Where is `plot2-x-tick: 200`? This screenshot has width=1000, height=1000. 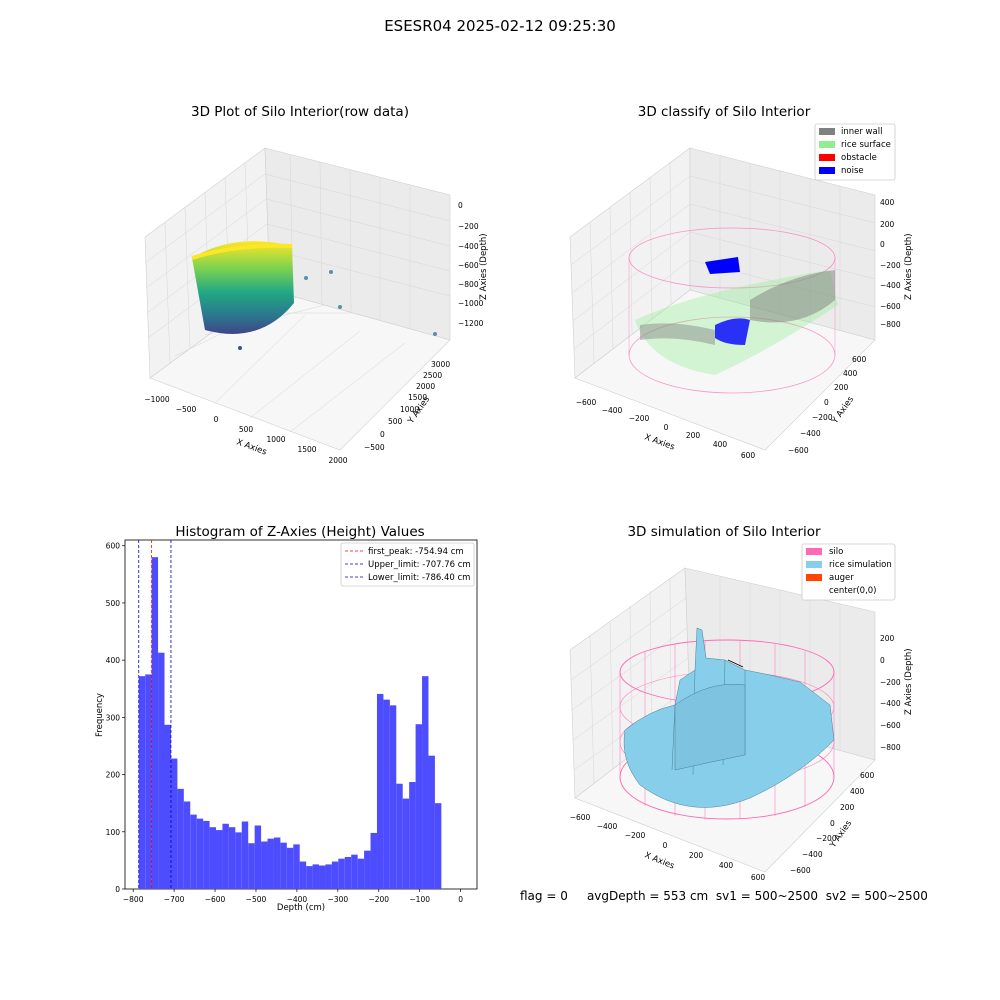
plot2-x-tick: 200 is located at coordinates (693, 435).